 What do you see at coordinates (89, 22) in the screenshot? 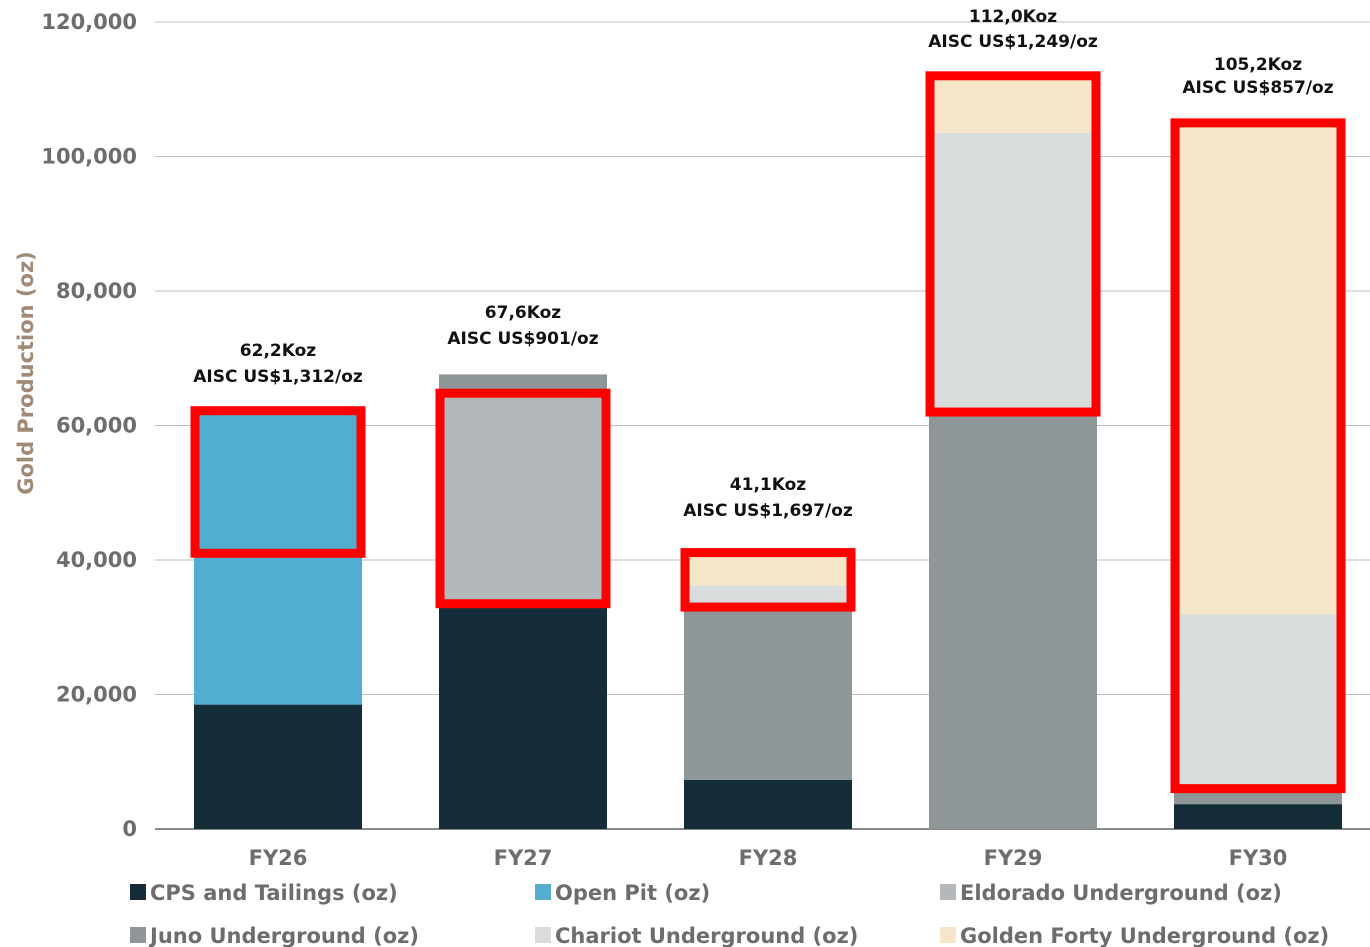
I see `y-tick-label: 120,000` at bounding box center [89, 22].